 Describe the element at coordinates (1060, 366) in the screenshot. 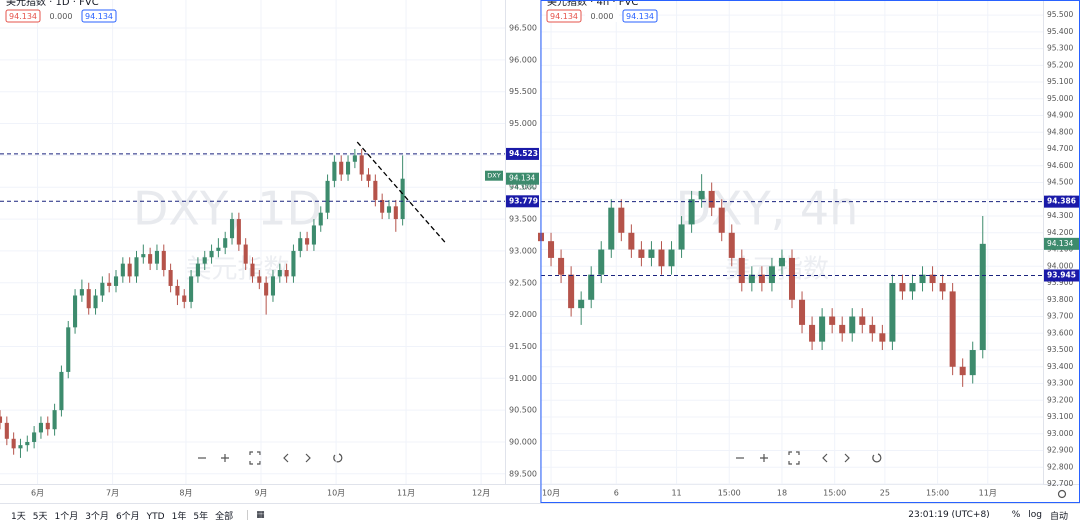

I see `y-tick-label: 93.400` at that location.